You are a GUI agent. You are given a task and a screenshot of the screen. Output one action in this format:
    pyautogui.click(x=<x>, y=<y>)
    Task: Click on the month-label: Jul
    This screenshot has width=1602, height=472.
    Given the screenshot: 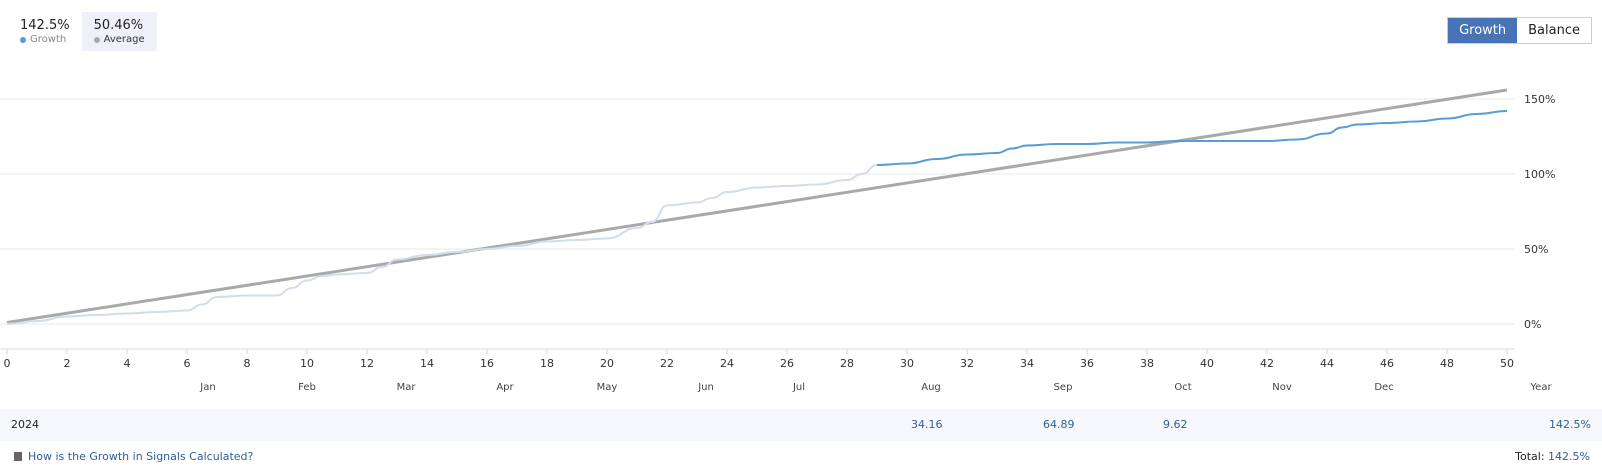 What is the action you would take?
    pyautogui.click(x=798, y=387)
    